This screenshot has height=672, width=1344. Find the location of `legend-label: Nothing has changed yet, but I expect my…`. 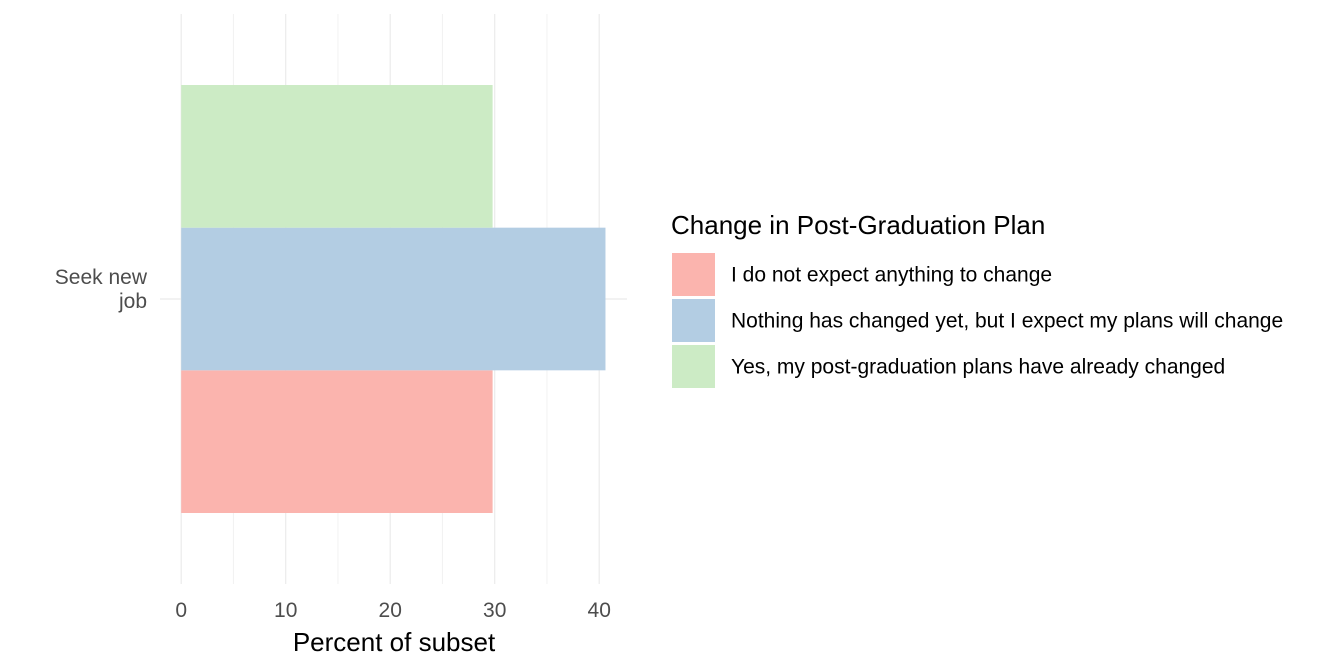

legend-label: Nothing has changed yet, but I expect my… is located at coordinates (1007, 321).